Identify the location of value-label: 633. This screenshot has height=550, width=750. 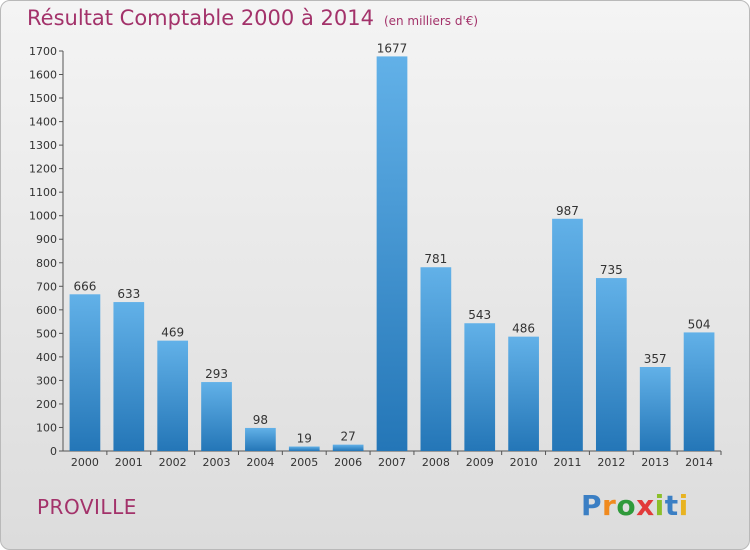
(128, 294).